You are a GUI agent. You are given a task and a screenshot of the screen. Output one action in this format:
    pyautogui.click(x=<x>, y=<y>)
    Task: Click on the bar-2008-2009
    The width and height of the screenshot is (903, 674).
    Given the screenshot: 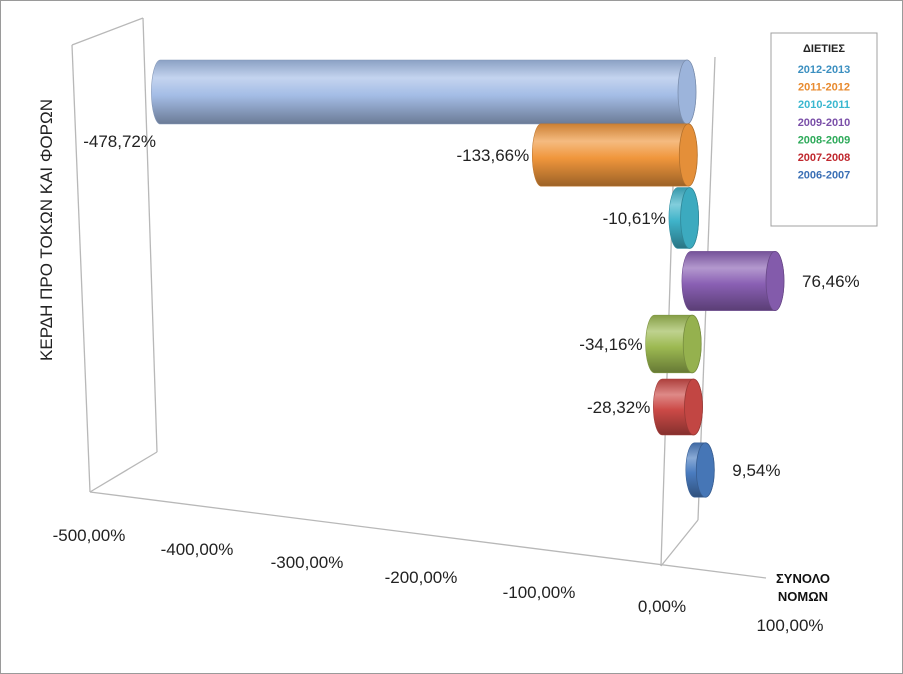 What is the action you would take?
    pyautogui.click(x=673, y=344)
    